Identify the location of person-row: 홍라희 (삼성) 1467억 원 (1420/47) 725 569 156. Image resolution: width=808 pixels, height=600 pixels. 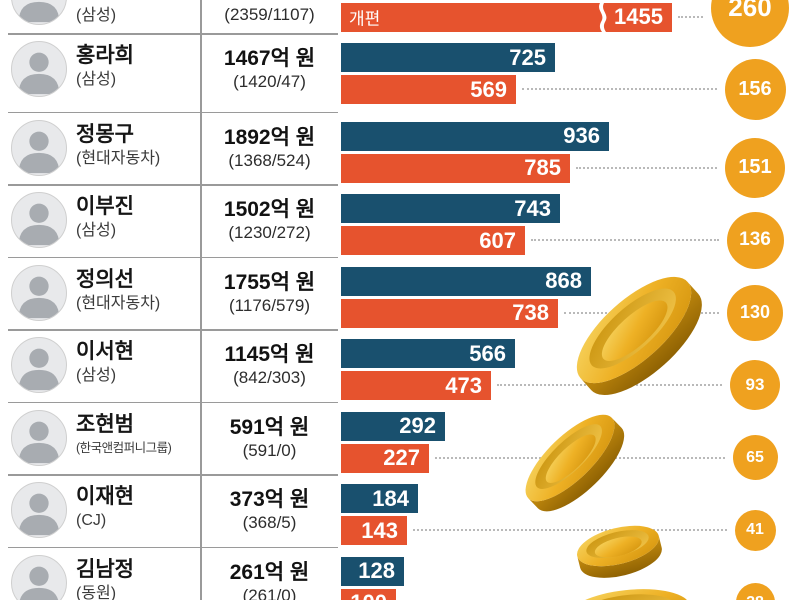
(404, 76).